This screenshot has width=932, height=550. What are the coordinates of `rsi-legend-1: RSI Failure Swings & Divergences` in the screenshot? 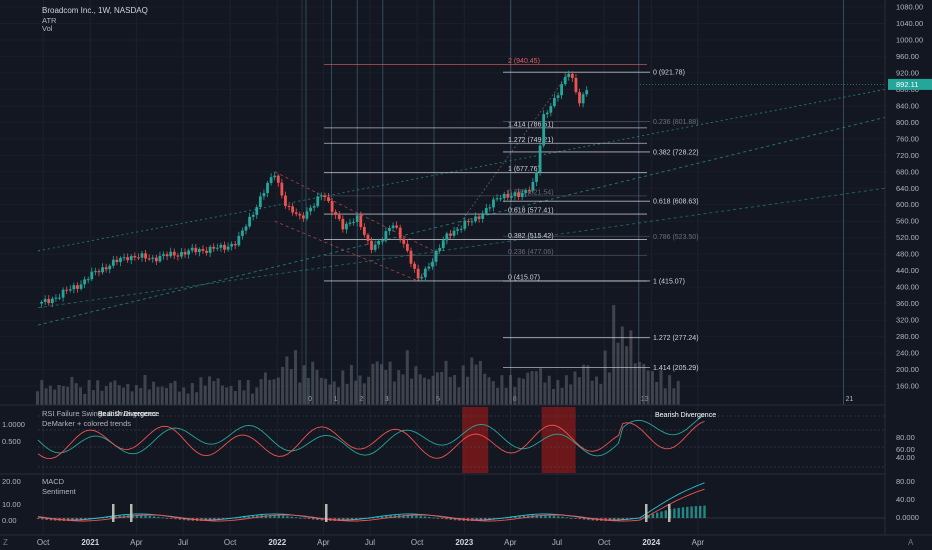 It's located at (99, 413).